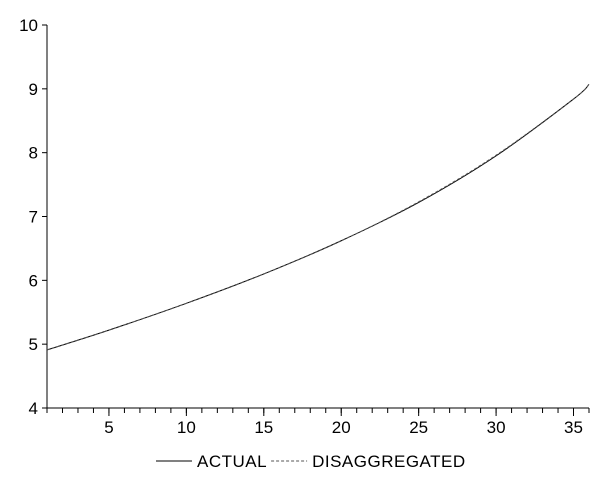  I want to click on x-tick-label: 35, so click(573, 427).